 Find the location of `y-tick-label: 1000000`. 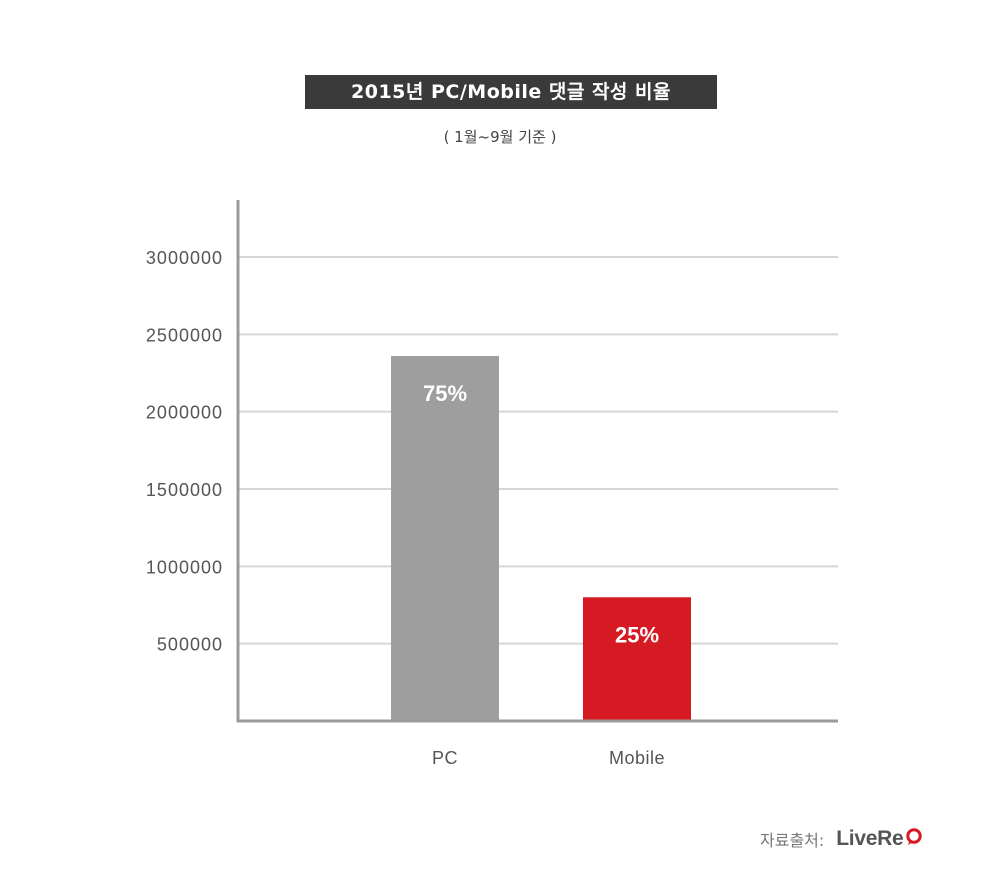

y-tick-label: 1000000 is located at coordinates (184, 567).